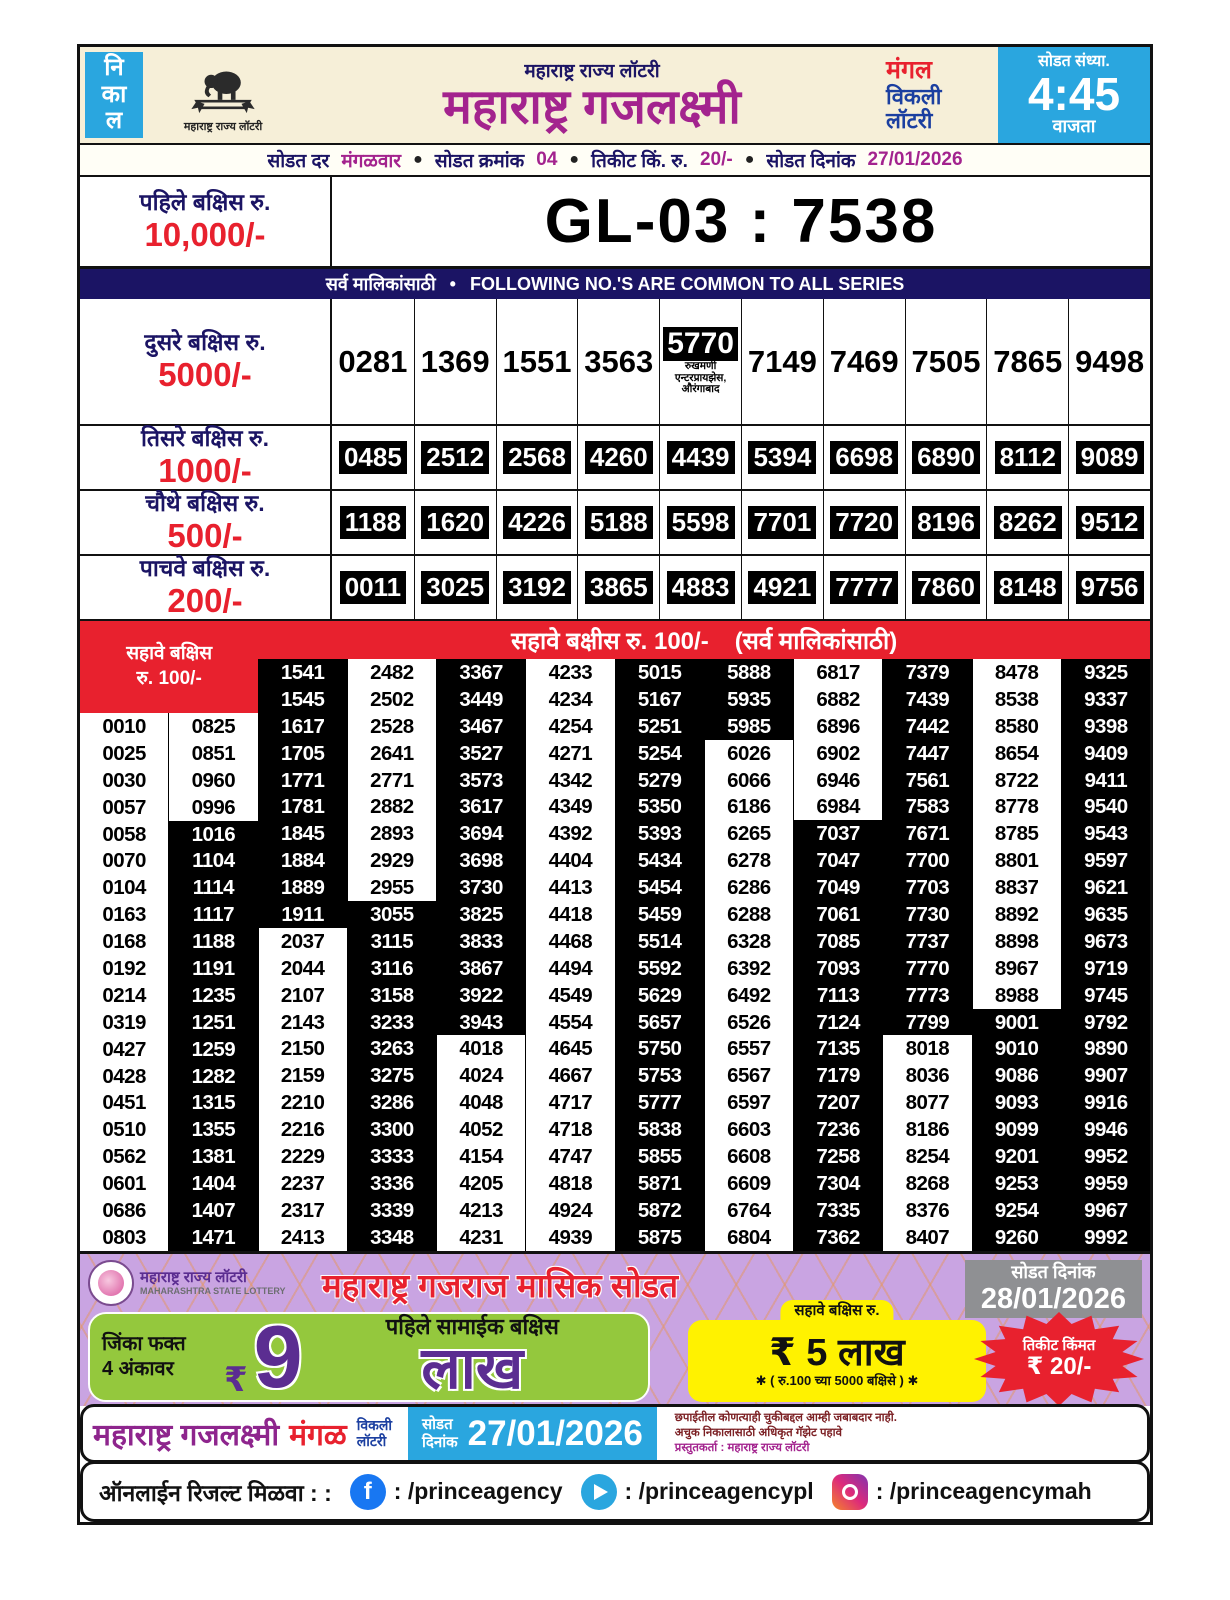 Image resolution: width=1230 pixels, height=1600 pixels. What do you see at coordinates (1105, 968) in the screenshot?
I see `sixth-prize-number: 9719` at bounding box center [1105, 968].